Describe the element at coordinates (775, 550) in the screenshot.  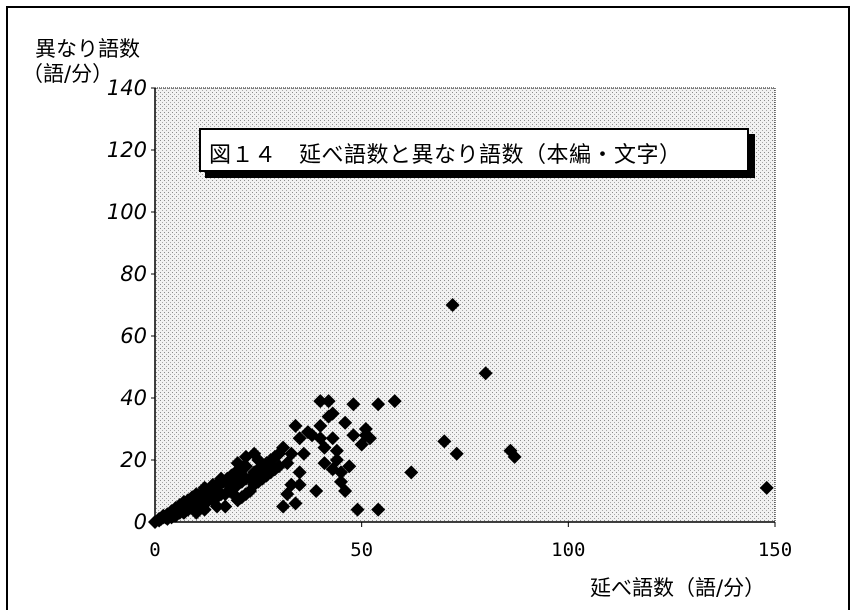
I see `x-tick-label: 150` at that location.